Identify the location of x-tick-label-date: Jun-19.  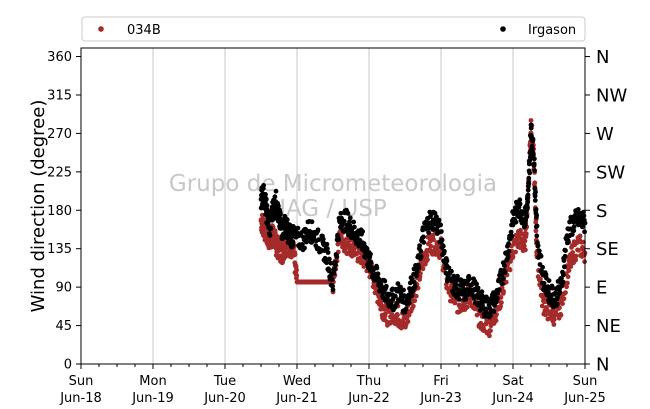
(152, 398).